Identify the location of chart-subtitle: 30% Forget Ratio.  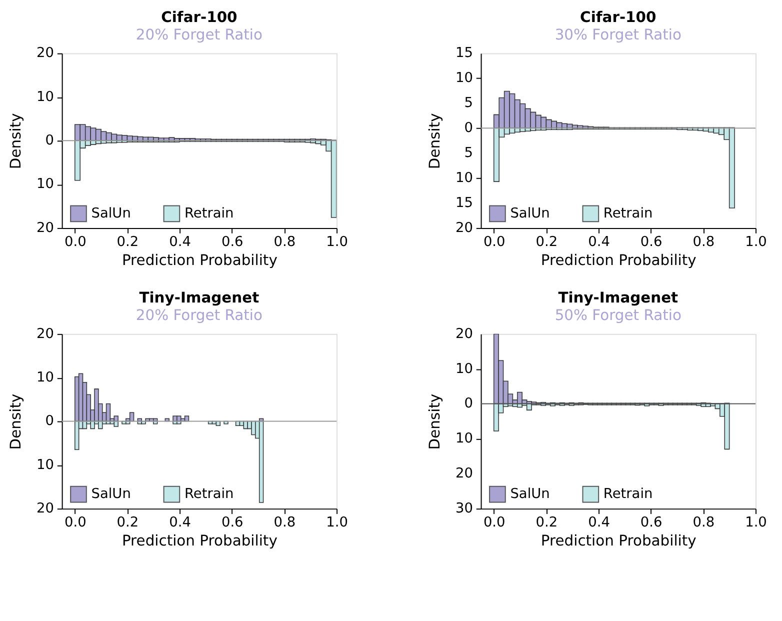
(618, 35).